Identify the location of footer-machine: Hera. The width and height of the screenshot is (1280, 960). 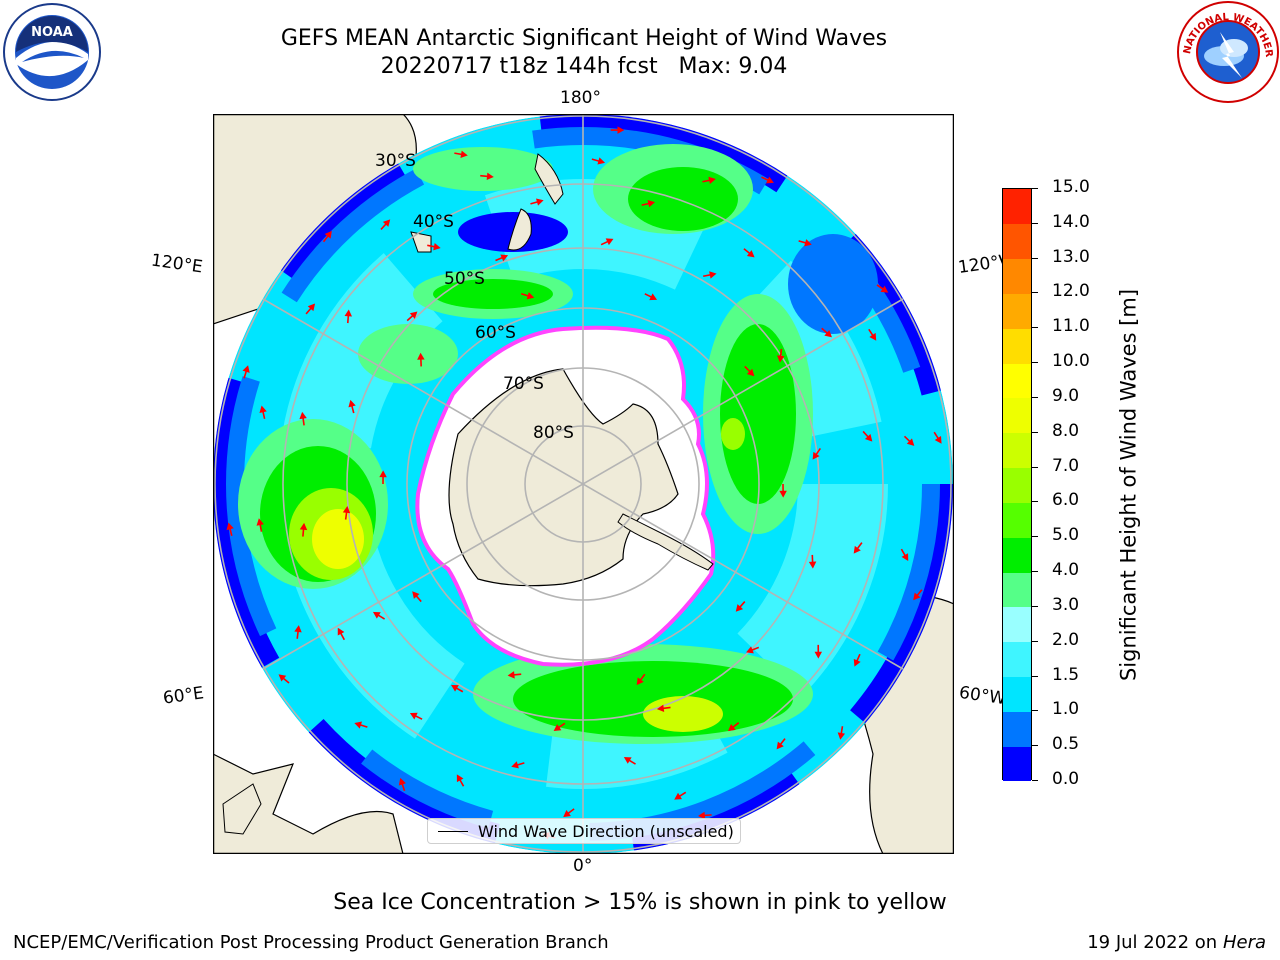
(1244, 942).